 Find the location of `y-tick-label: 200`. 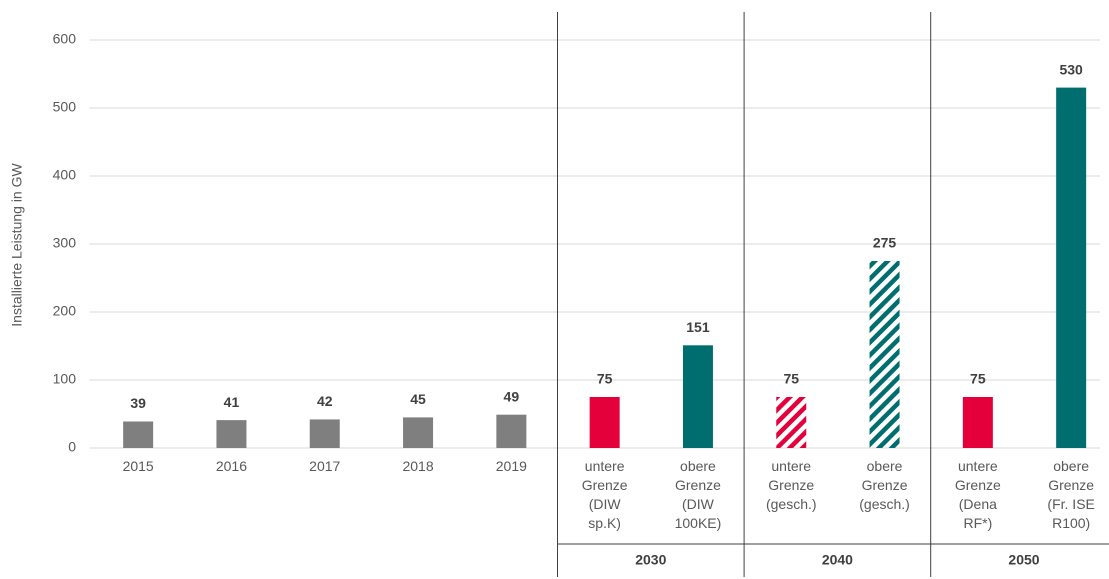

y-tick-label: 200 is located at coordinates (65, 311).